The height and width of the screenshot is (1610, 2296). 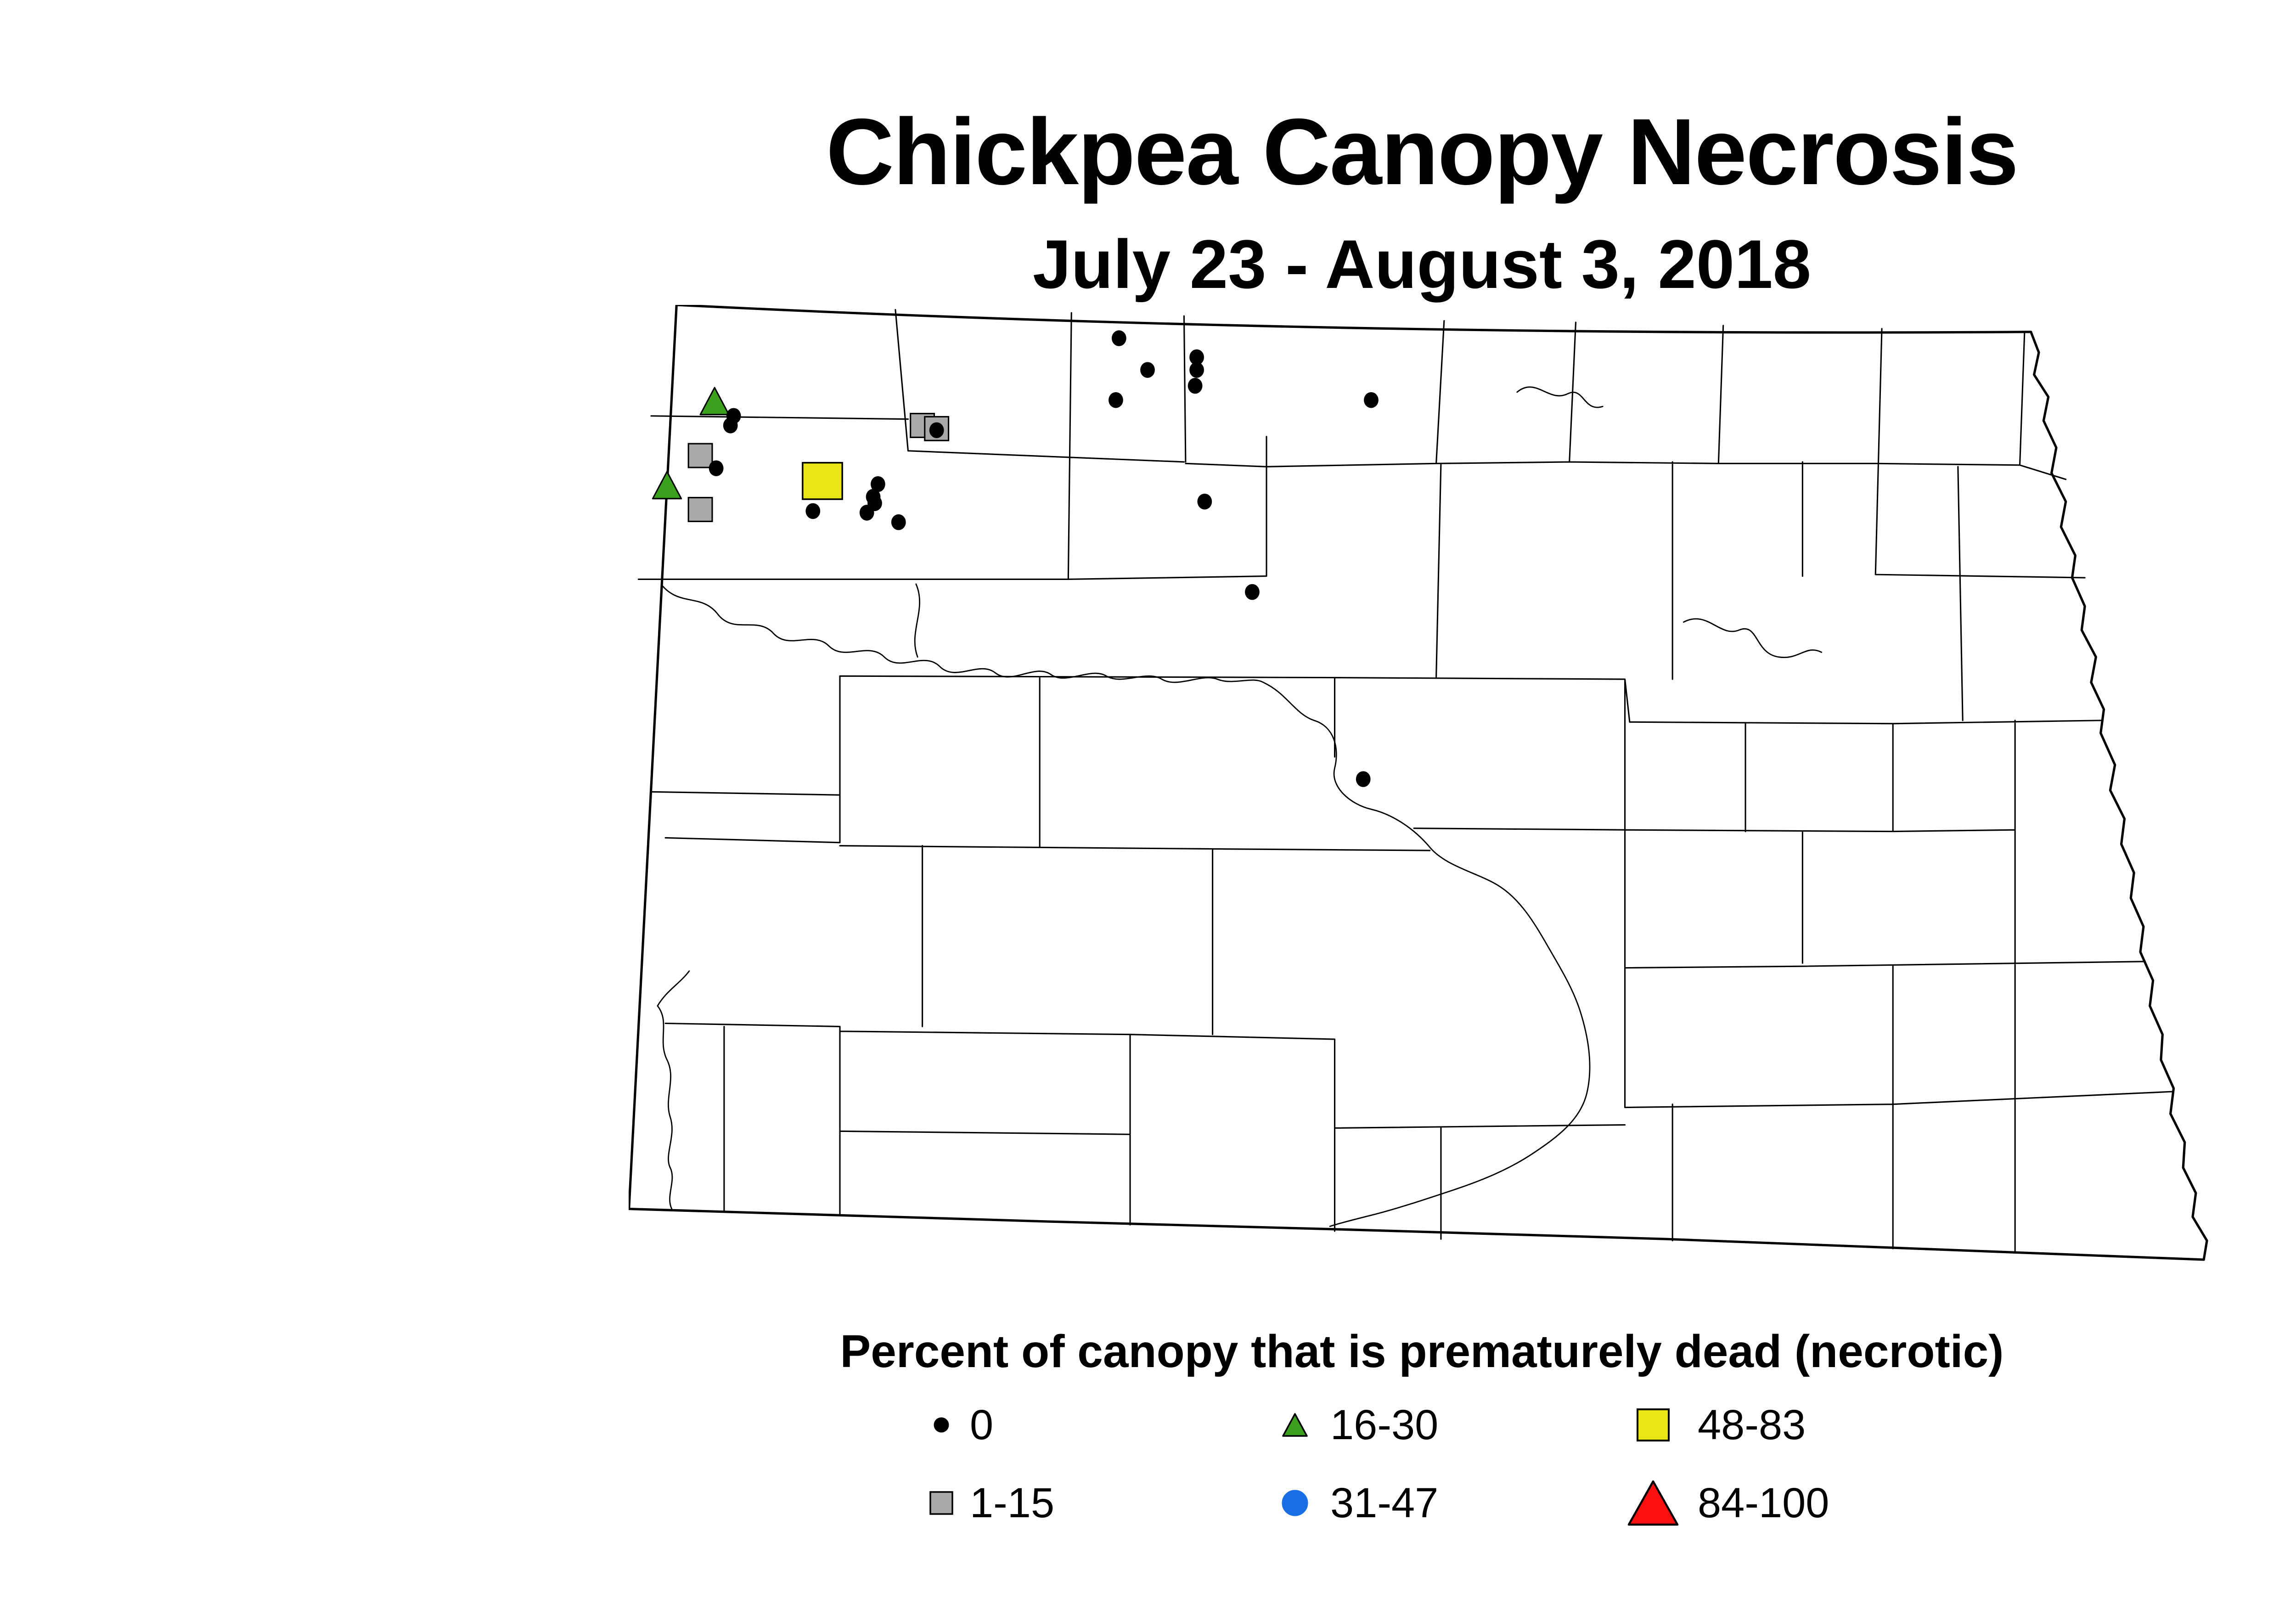 I want to click on page-subtitle: July 23 - August 3, 2018, so click(x=1422, y=264).